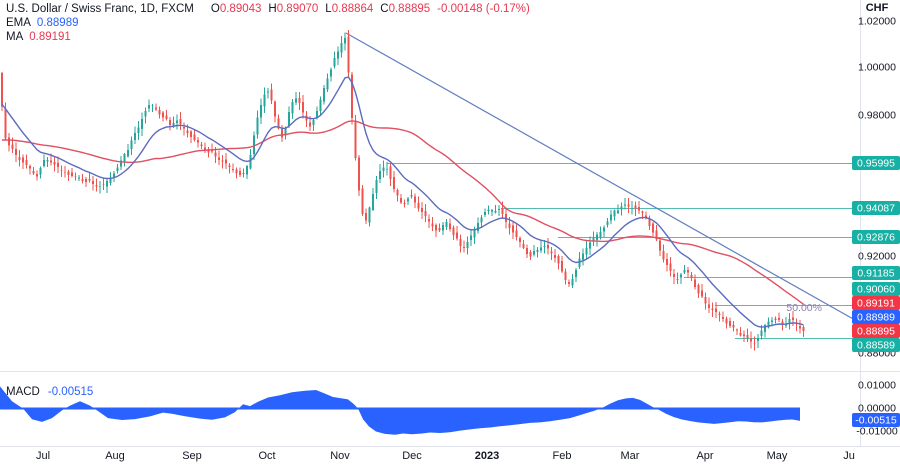 The height and width of the screenshot is (465, 900). What do you see at coordinates (297, 9) in the screenshot?
I see `high-value: 0.89070` at bounding box center [297, 9].